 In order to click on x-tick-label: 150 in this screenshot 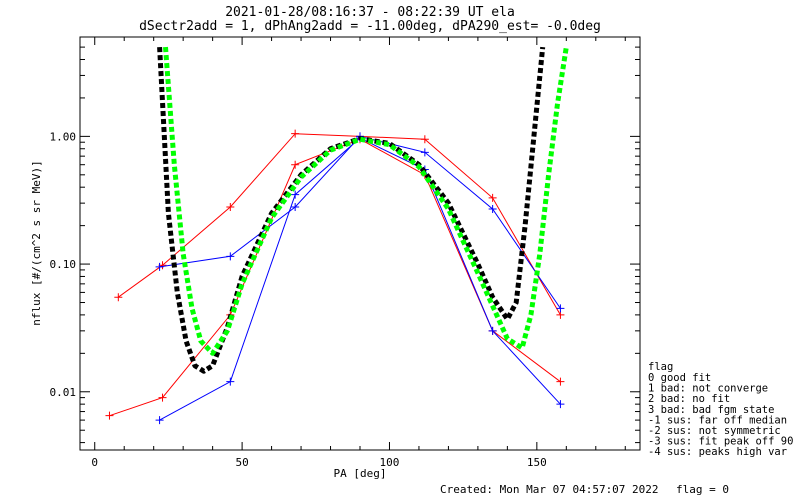, I will do `click(537, 462)`.